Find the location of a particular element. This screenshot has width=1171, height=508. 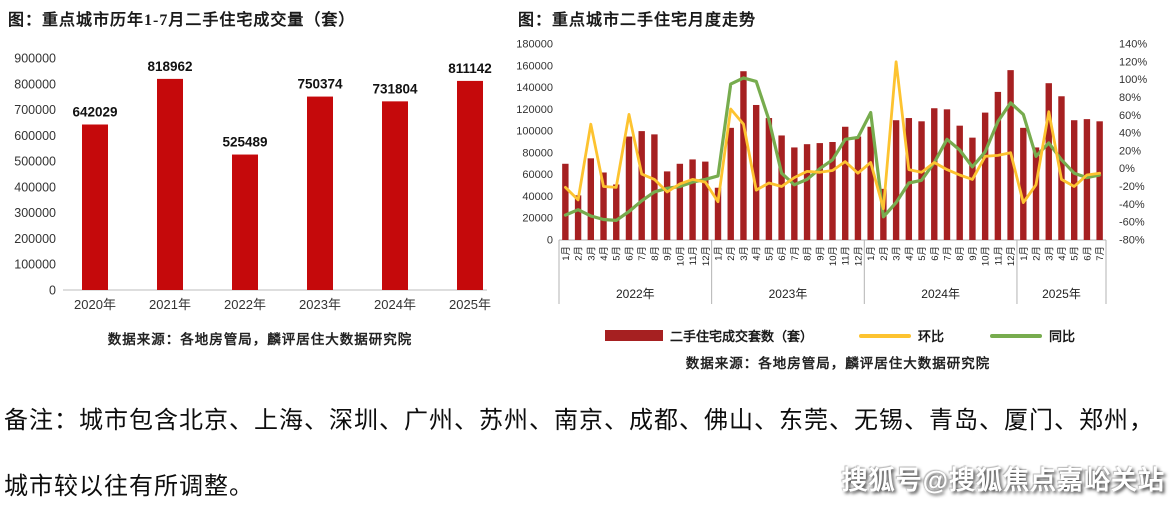

left-axis-label: 60000 is located at coordinates (537, 175).